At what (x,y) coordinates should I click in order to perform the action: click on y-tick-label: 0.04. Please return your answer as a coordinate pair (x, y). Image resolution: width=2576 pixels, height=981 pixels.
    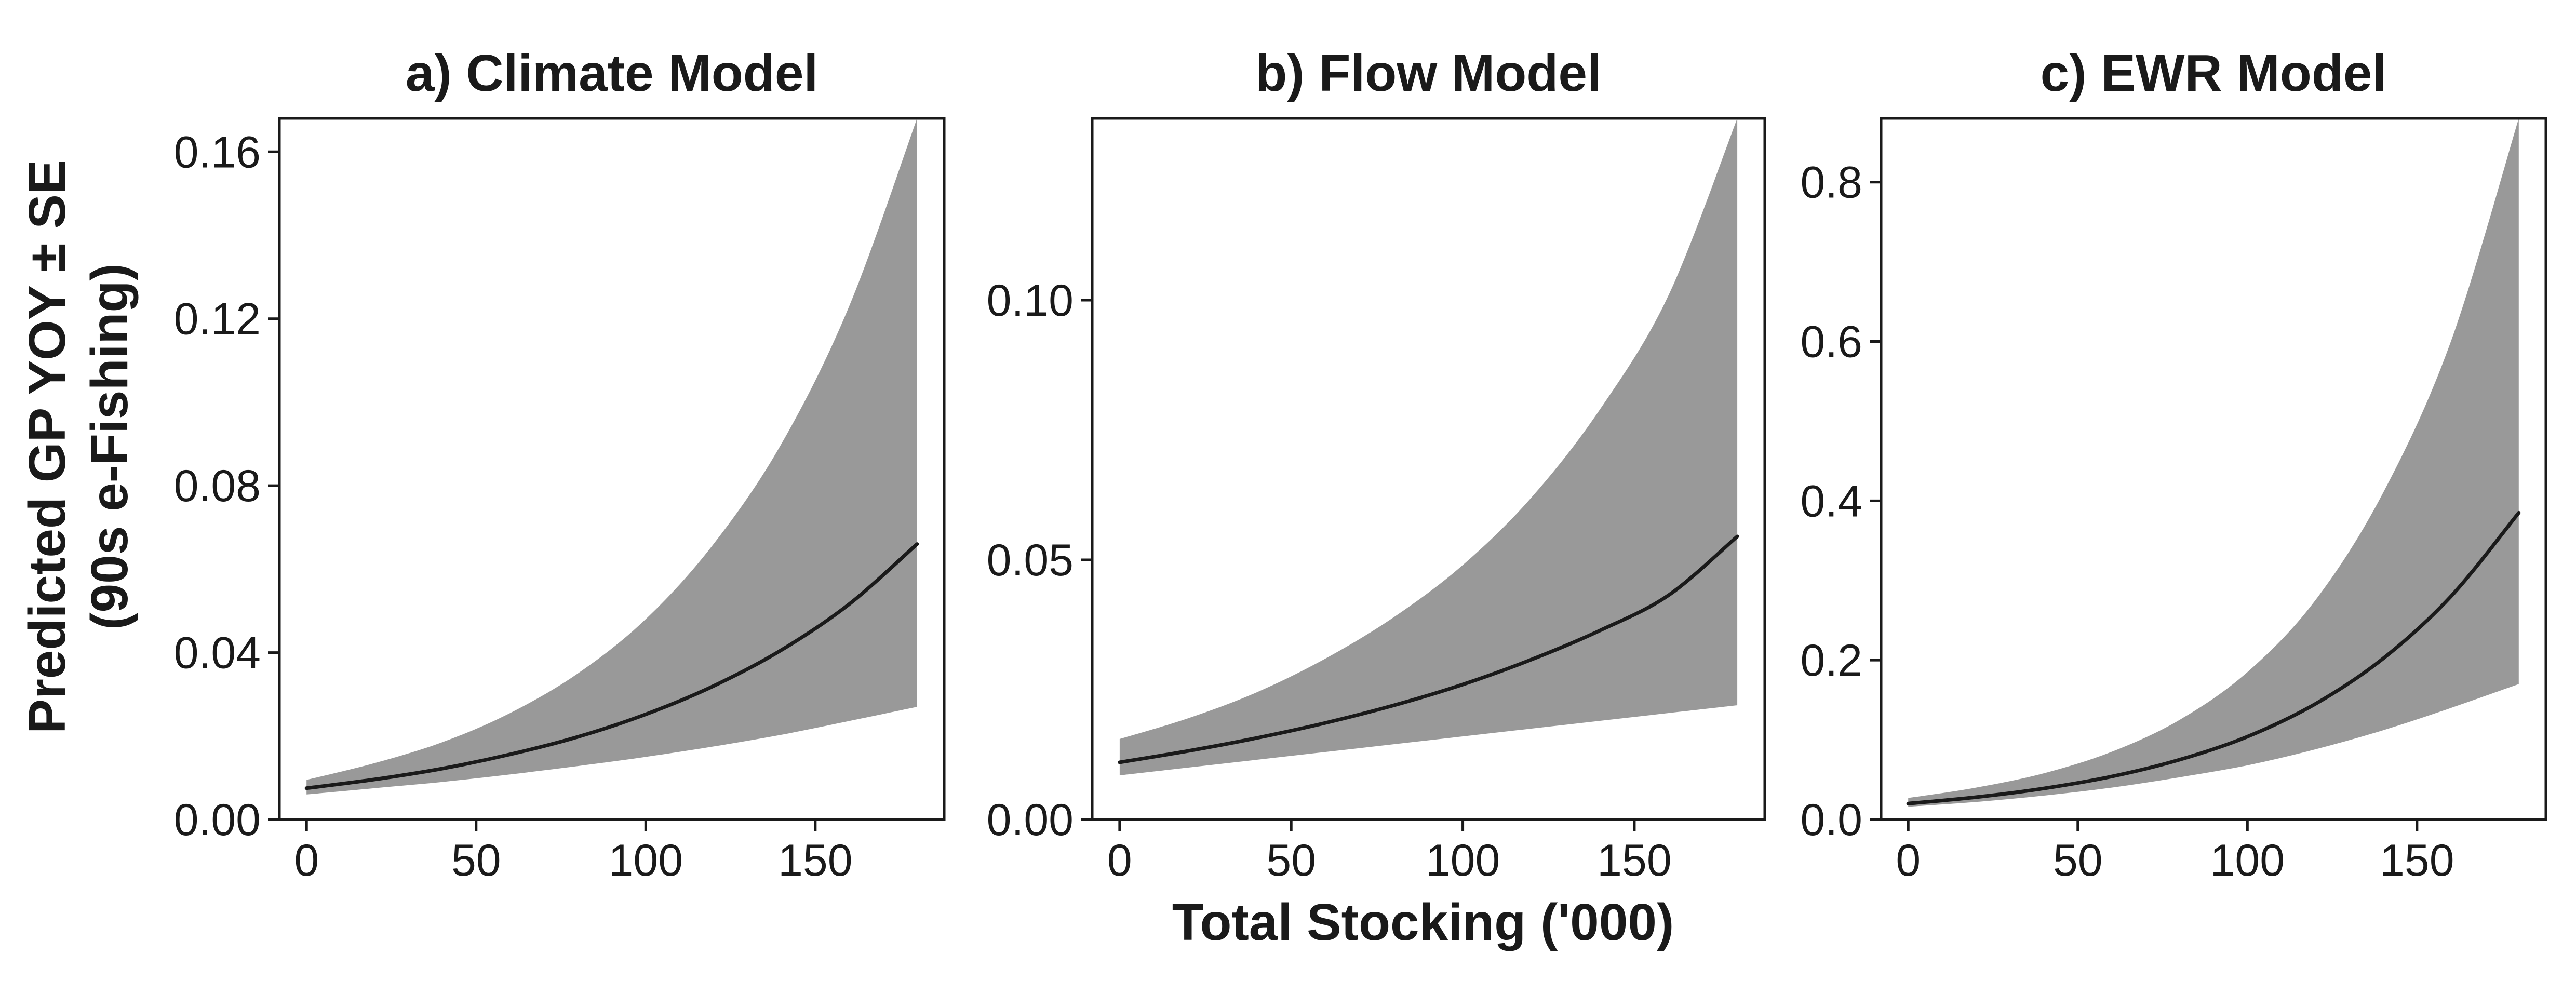
    Looking at the image, I should click on (218, 653).